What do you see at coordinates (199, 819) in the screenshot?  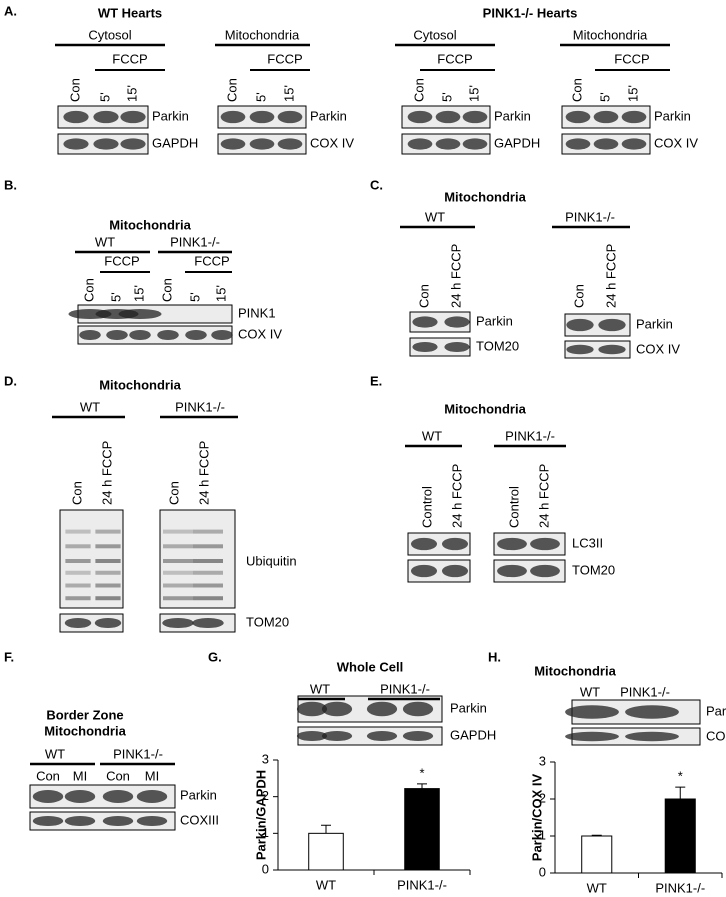 I see `row-label: COXIII` at bounding box center [199, 819].